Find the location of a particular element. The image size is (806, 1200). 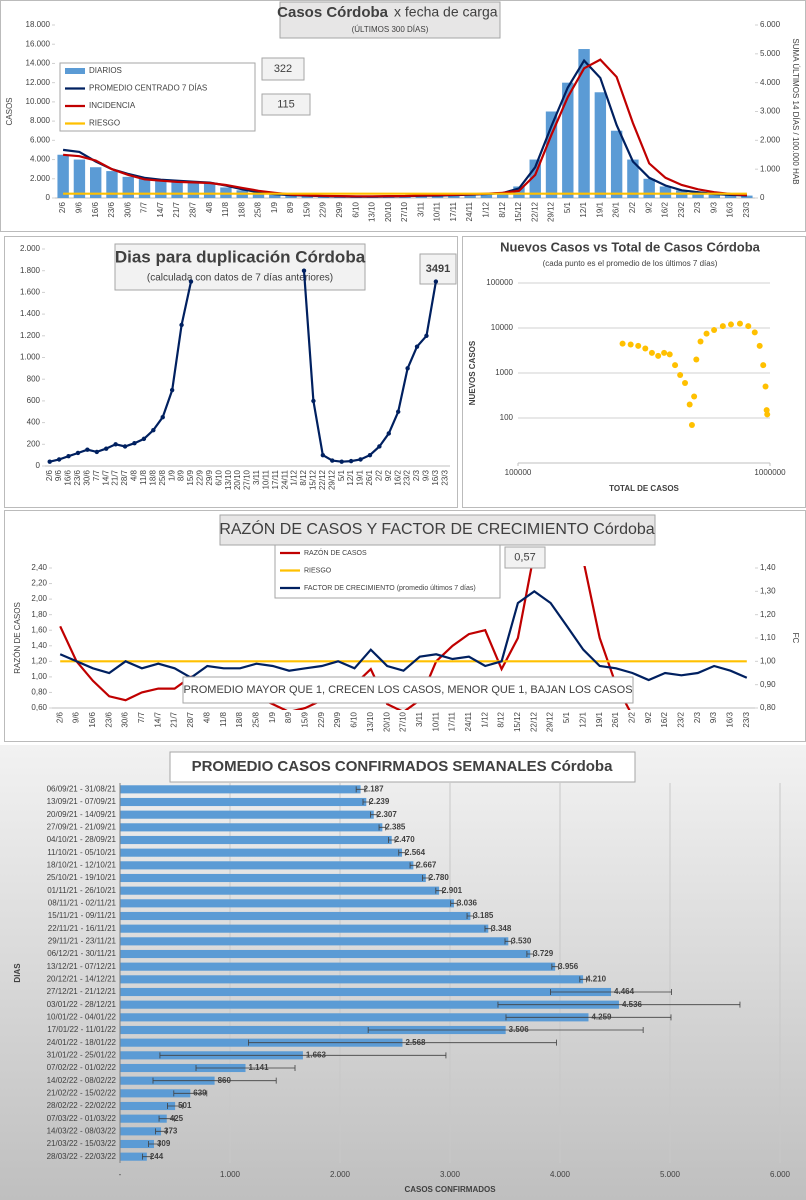

x-tick-label: 16/2 is located at coordinates (665, 209).